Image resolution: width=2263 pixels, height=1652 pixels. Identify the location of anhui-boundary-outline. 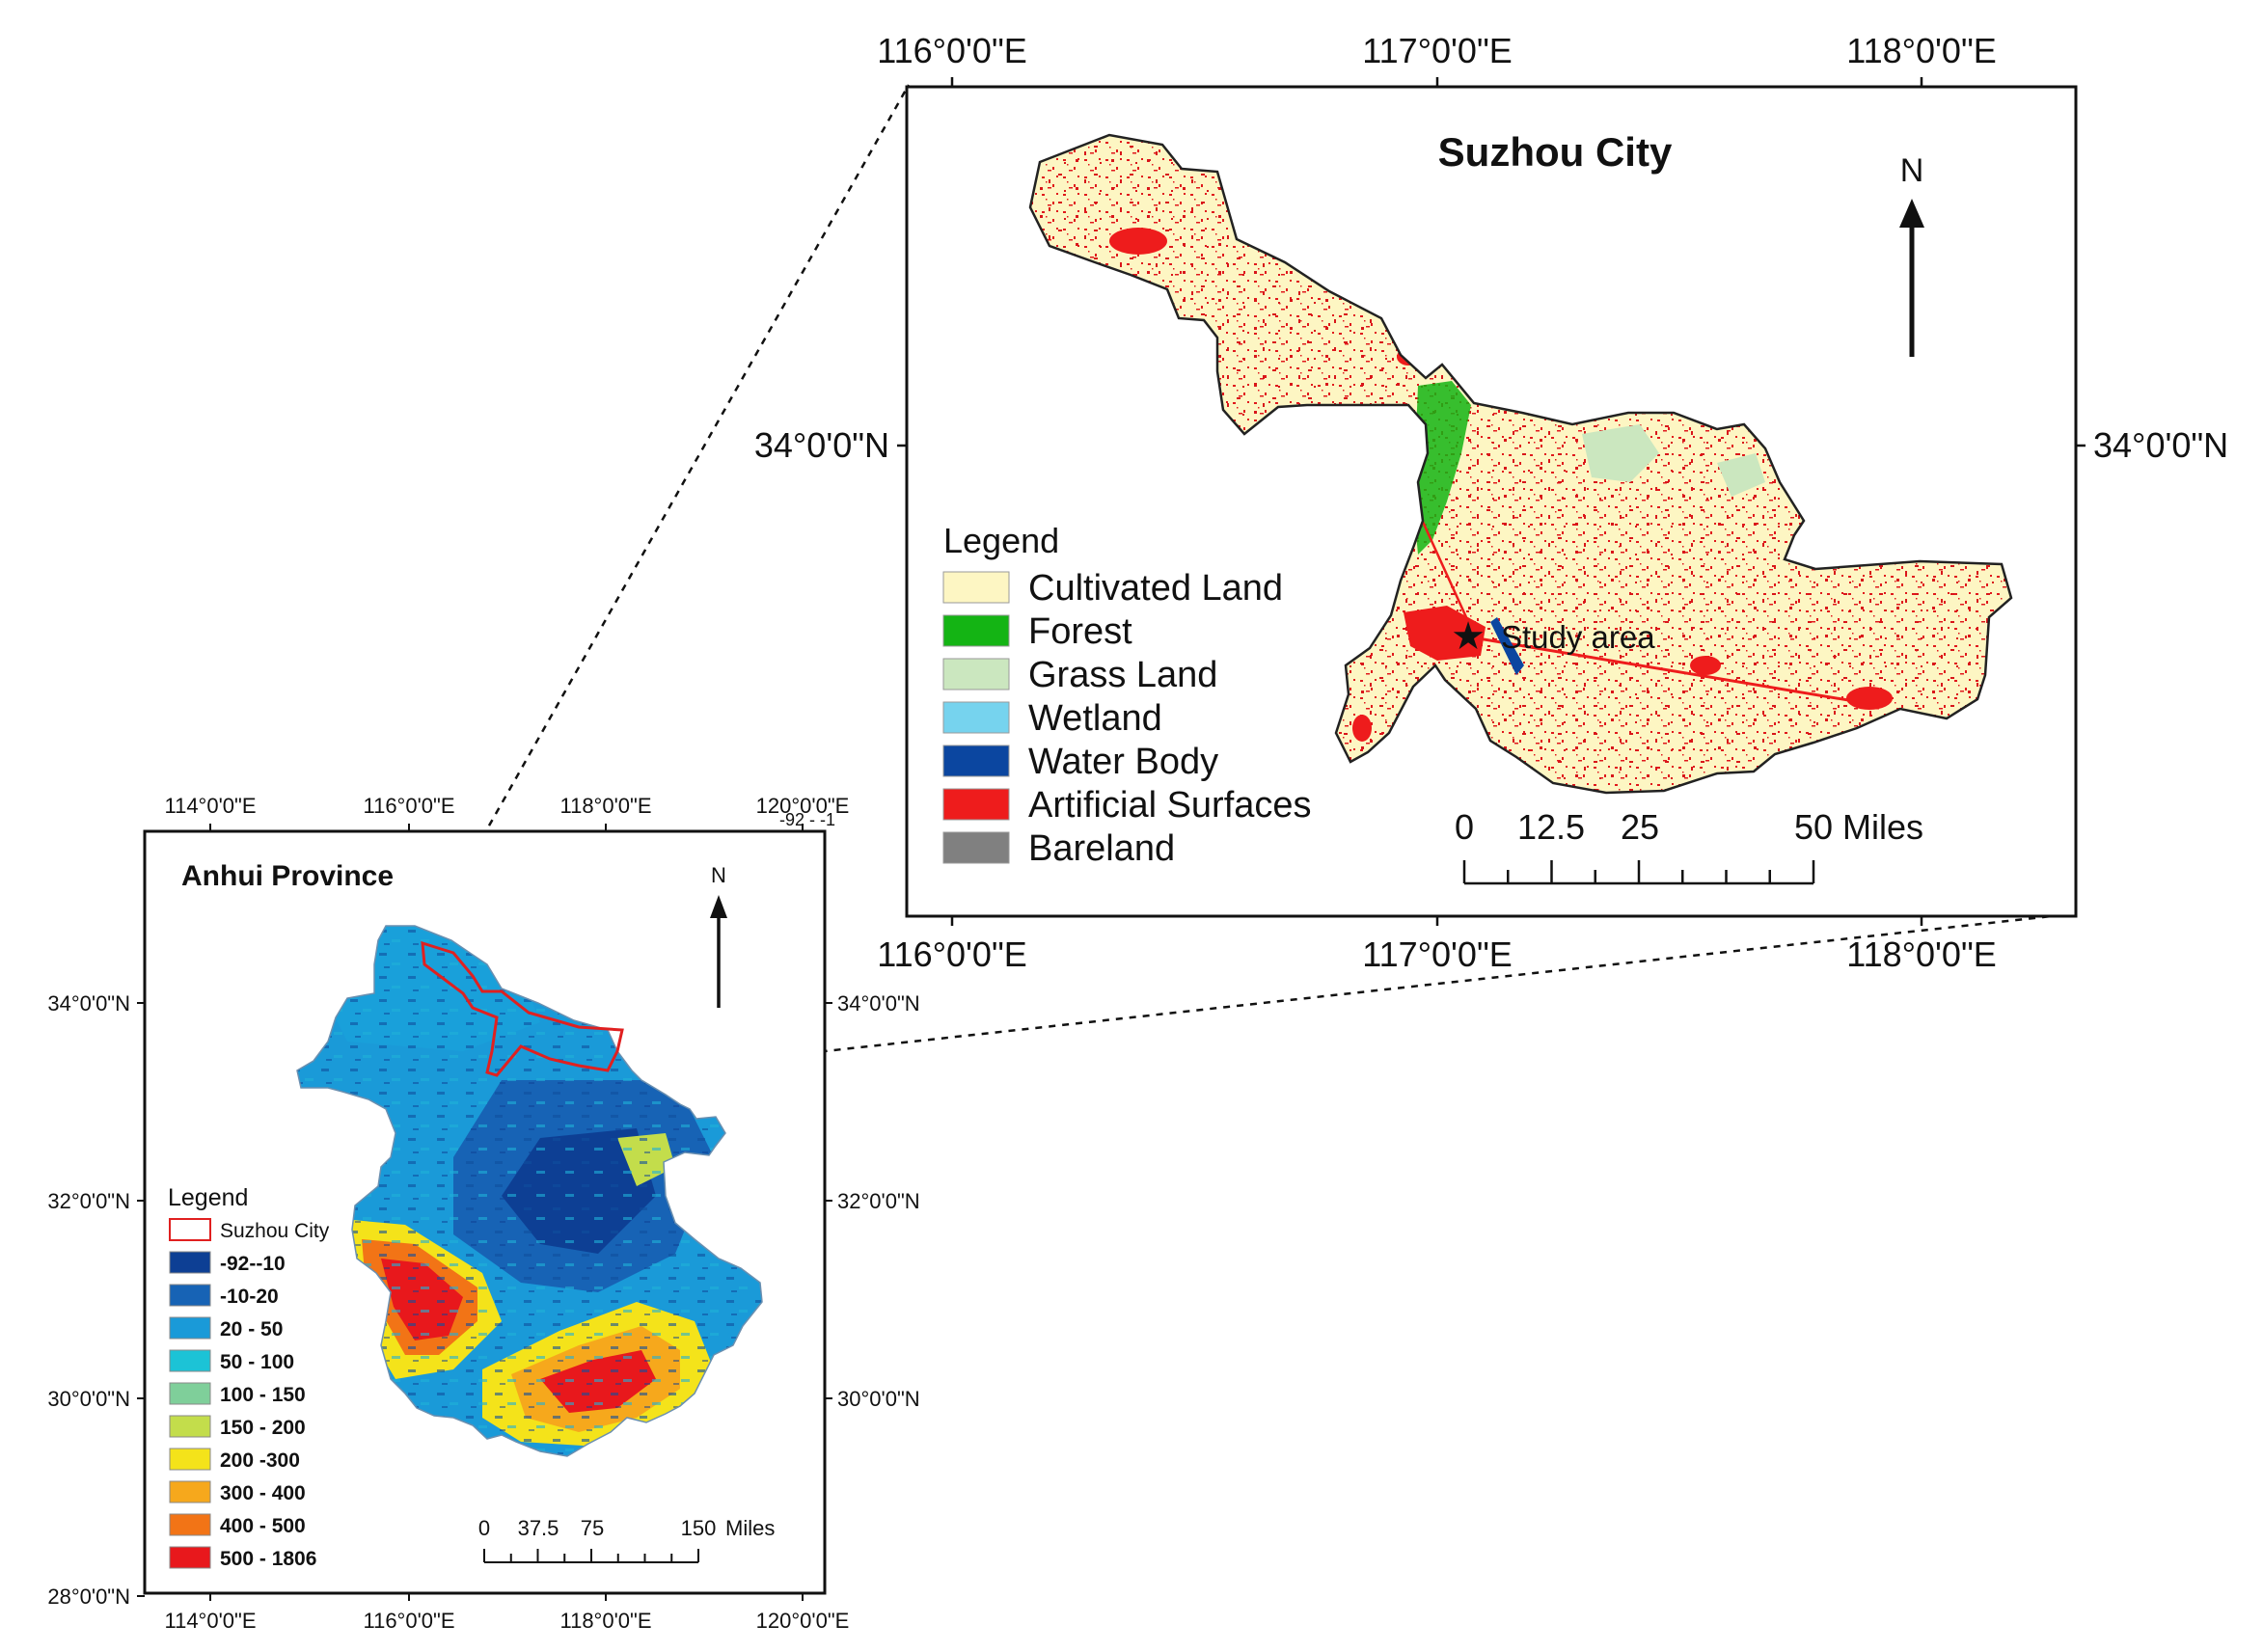
(529, 1191).